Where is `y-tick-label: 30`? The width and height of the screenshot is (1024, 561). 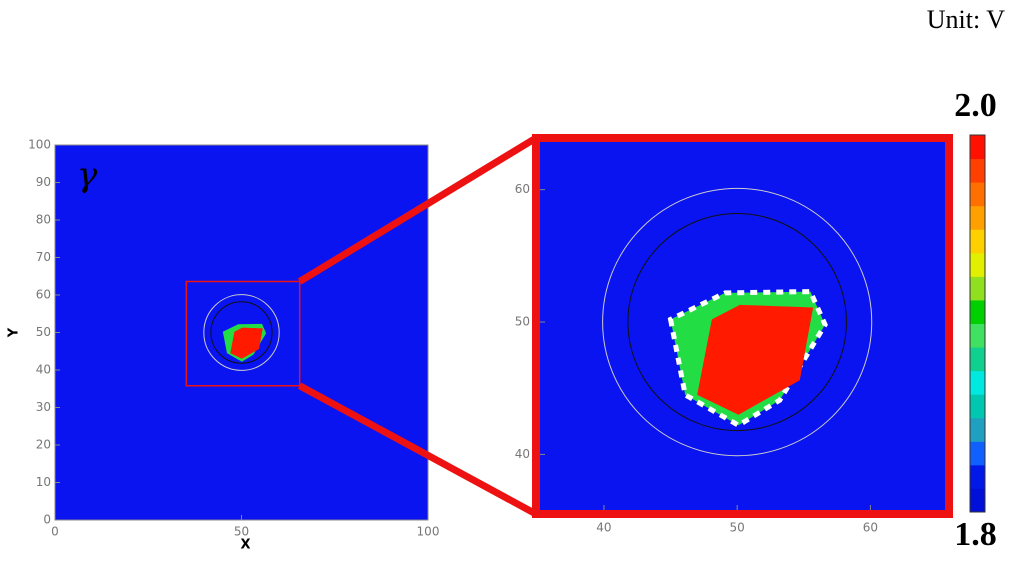
y-tick-label: 30 is located at coordinates (43, 407).